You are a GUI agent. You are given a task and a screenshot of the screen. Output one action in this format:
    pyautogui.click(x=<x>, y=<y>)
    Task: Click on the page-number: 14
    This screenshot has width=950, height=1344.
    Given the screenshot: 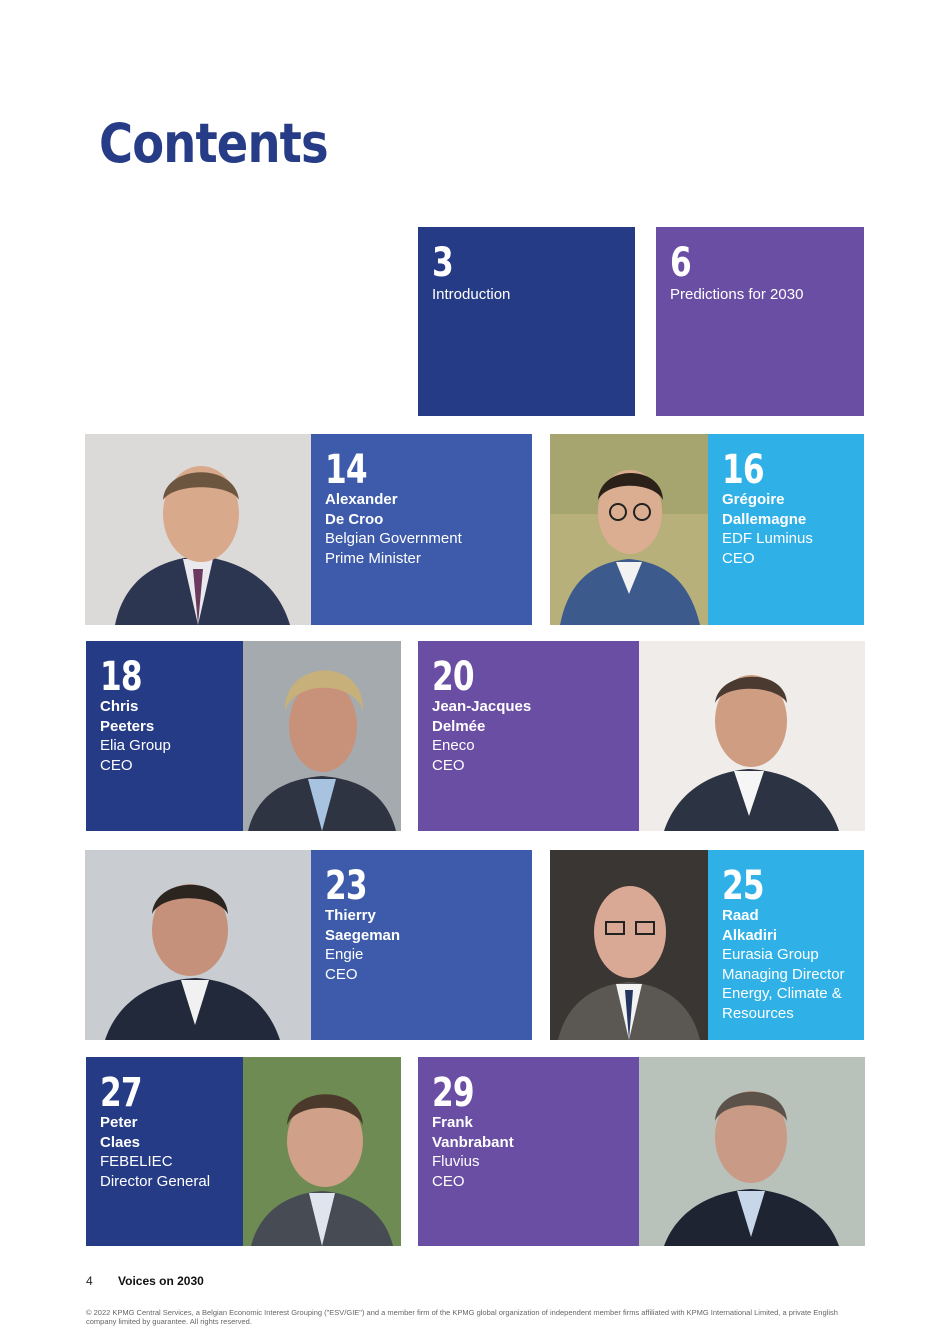 What is the action you would take?
    pyautogui.click(x=346, y=470)
    